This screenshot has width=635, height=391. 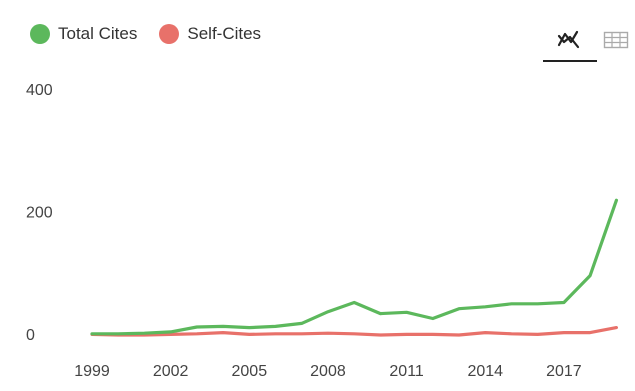 I want to click on x-tick-label: 2017, so click(x=564, y=371).